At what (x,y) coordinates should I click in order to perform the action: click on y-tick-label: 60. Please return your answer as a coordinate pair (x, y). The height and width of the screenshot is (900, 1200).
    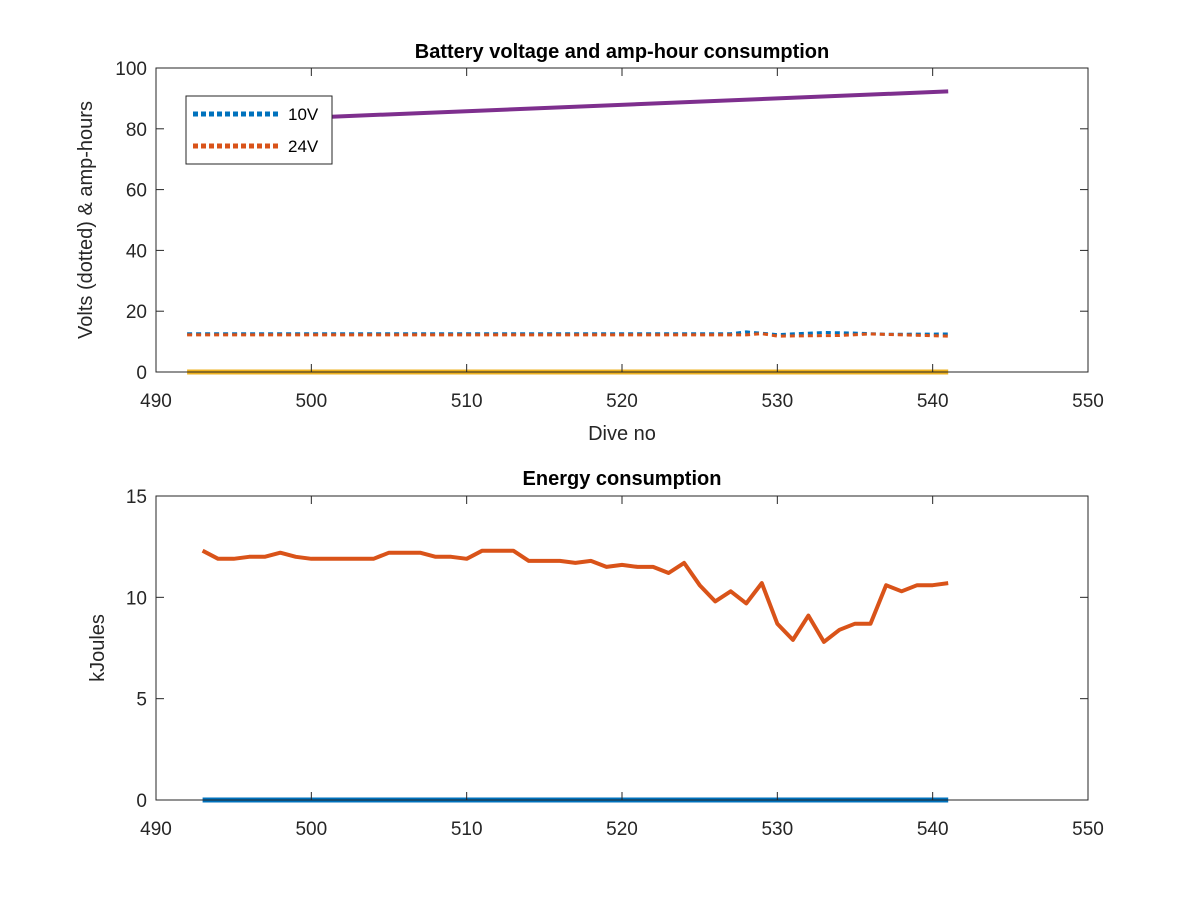
    Looking at the image, I should click on (136, 191).